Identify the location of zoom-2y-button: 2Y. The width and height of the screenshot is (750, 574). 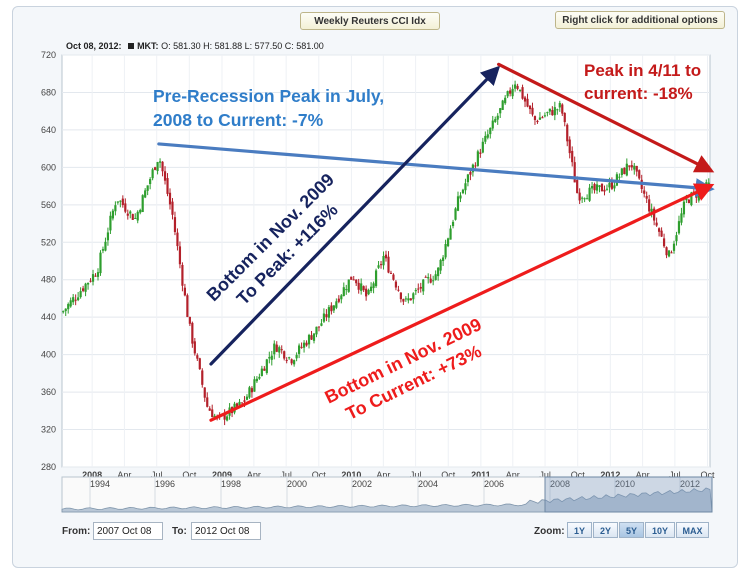
(605, 530).